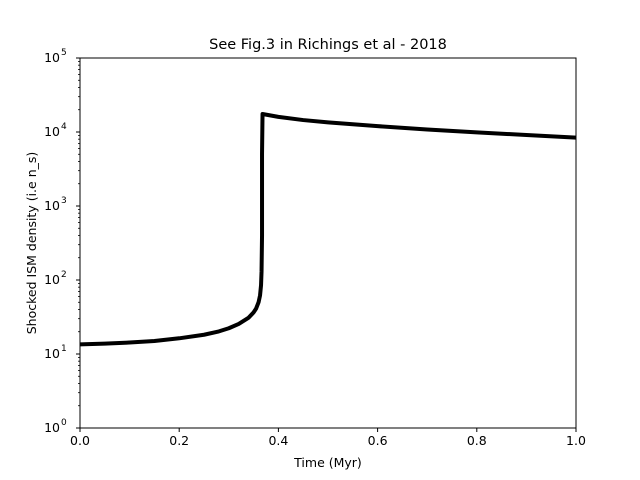 The image size is (640, 480). What do you see at coordinates (64, 275) in the screenshot?
I see `y-tick-exponent: 2` at bounding box center [64, 275].